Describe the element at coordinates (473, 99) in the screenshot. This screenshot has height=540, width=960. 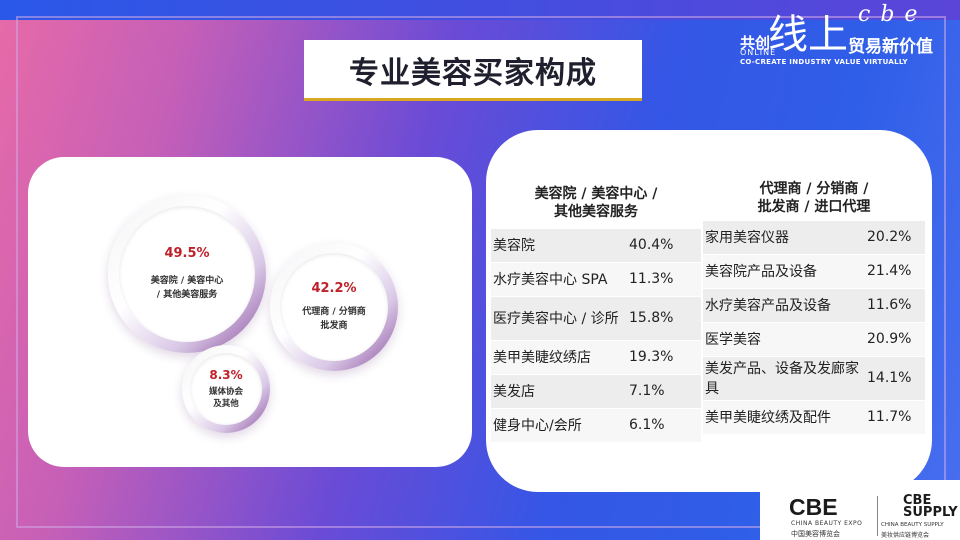
I see `title-underline` at that location.